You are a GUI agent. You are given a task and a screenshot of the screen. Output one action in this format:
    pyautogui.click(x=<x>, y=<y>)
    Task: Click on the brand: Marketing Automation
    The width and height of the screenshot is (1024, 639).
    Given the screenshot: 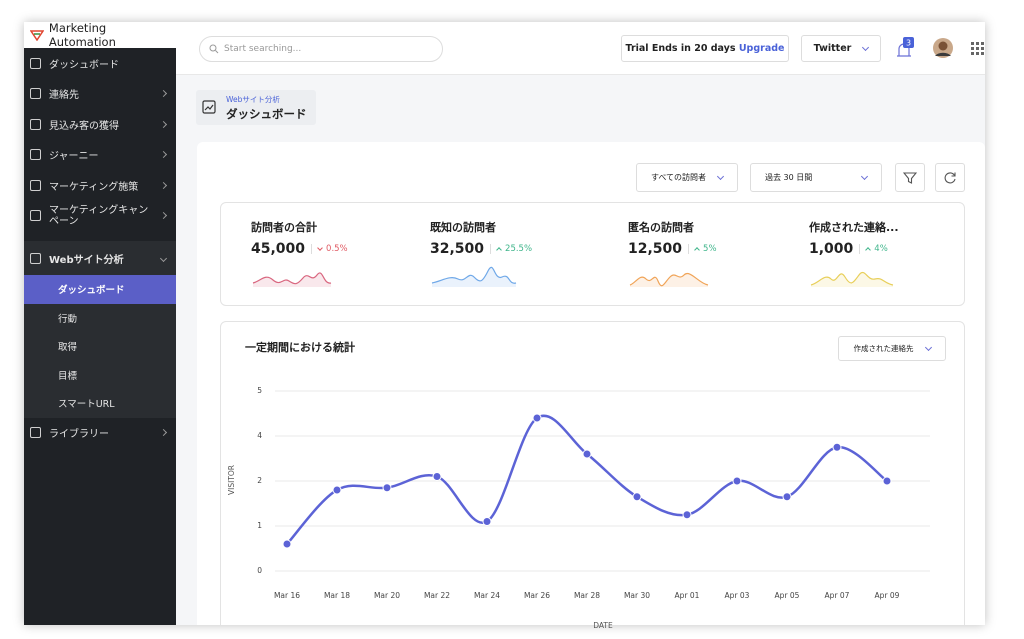 What is the action you would take?
    pyautogui.click(x=100, y=35)
    